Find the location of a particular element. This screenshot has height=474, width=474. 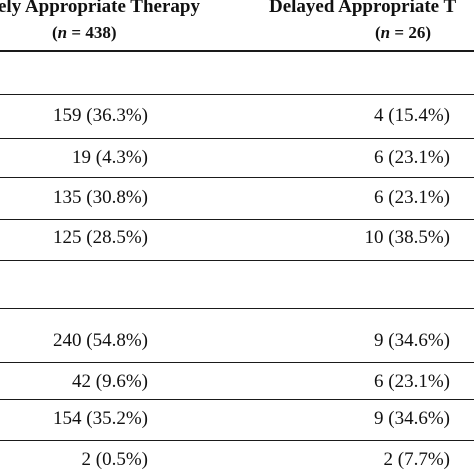

table-cell: 2 (0.5%) is located at coordinates (114, 459).